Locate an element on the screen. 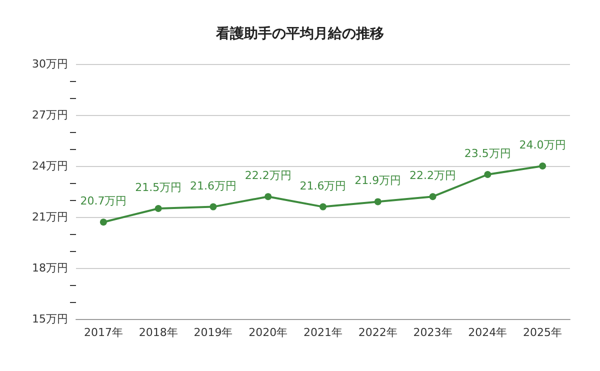  data-label: 21.5万円 is located at coordinates (158, 187).